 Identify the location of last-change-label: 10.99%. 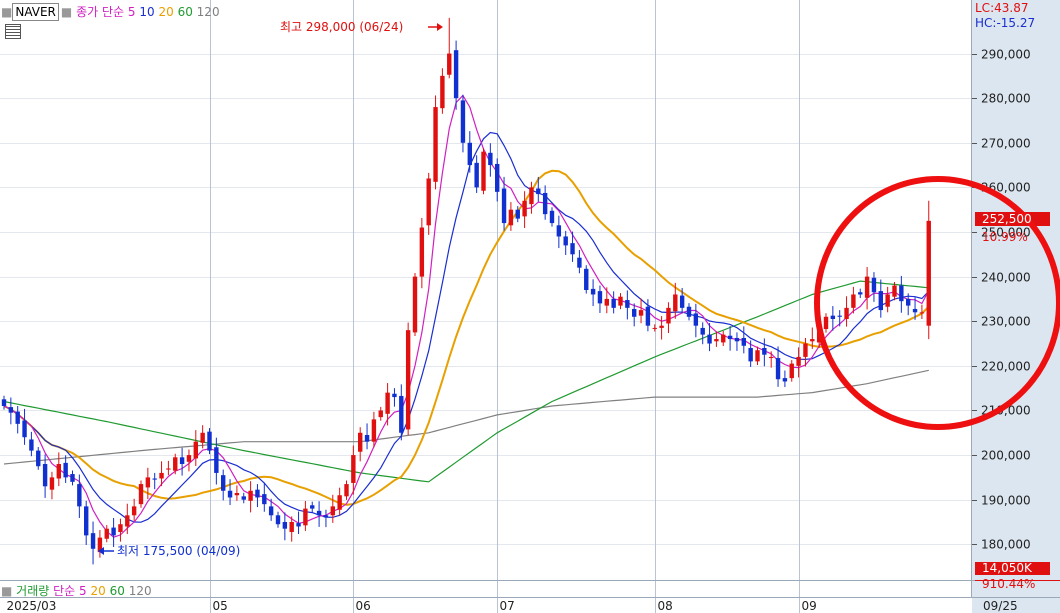
(1005, 237).